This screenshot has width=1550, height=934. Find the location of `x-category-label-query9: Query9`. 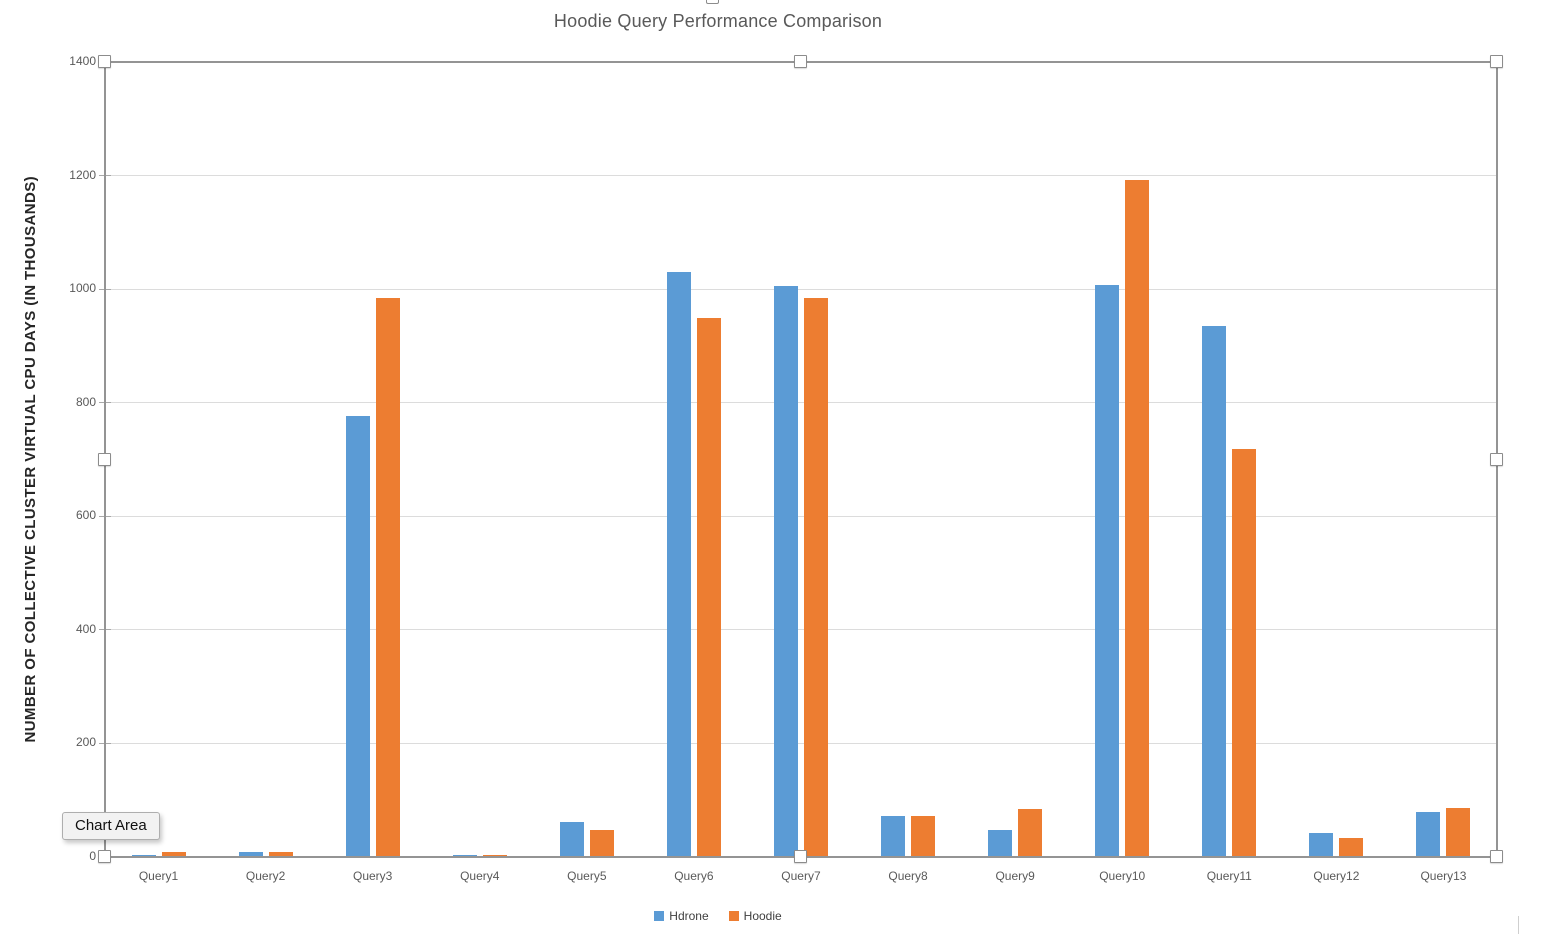

x-category-label-query9: Query9 is located at coordinates (1015, 876).